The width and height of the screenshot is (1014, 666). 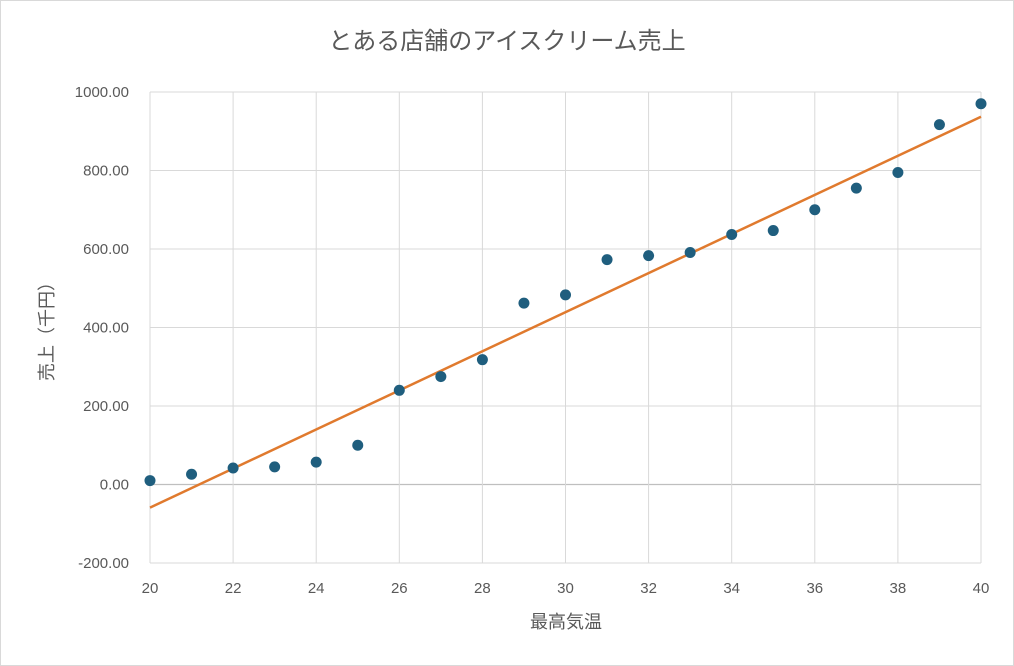 I want to click on y-axis-label: 売上（千円）, so click(x=47, y=327).